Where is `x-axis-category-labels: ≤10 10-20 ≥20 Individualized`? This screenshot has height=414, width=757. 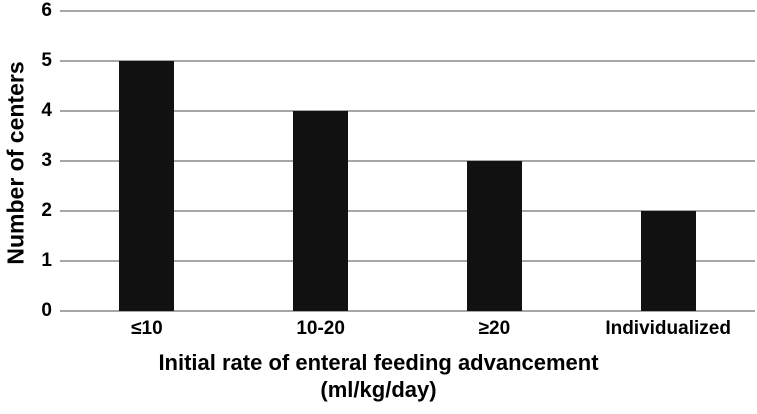
x-axis-category-labels: ≤10 10-20 ≥20 Individualized is located at coordinates (407, 330).